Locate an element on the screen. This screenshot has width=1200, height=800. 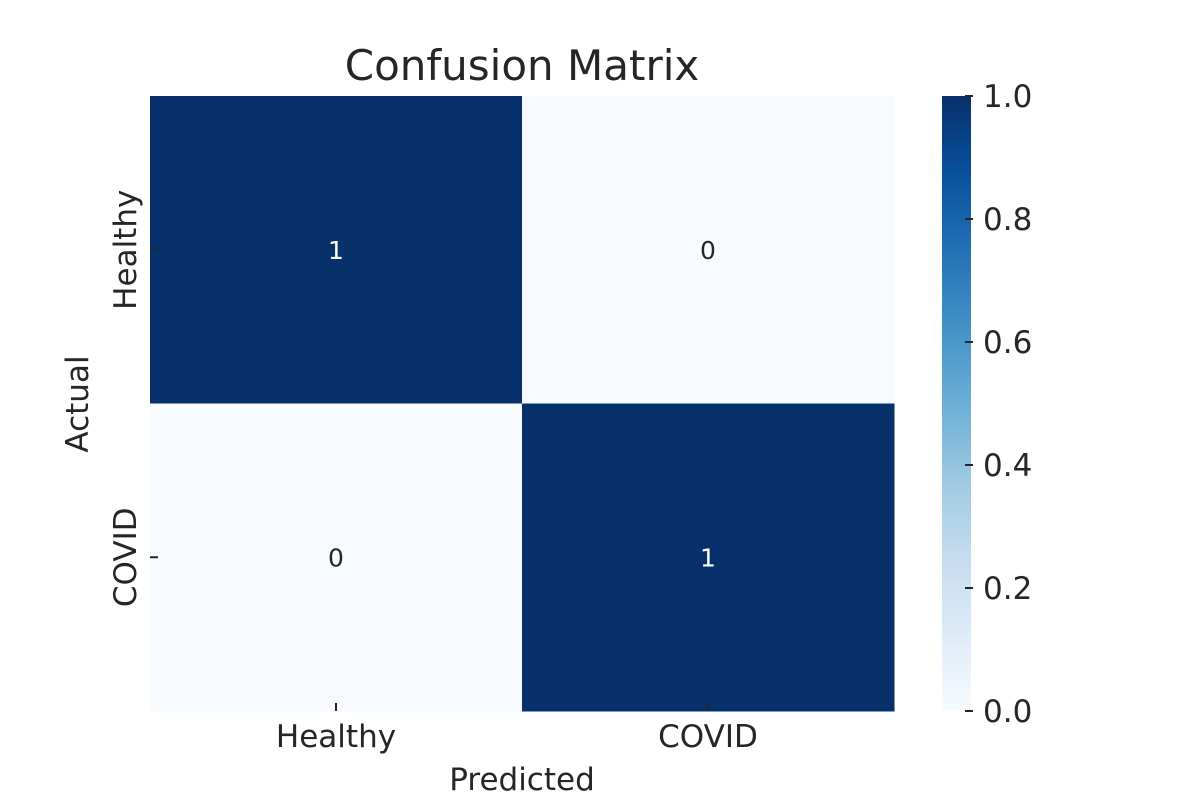
chart-title: Confusion Matrix is located at coordinates (522, 65).